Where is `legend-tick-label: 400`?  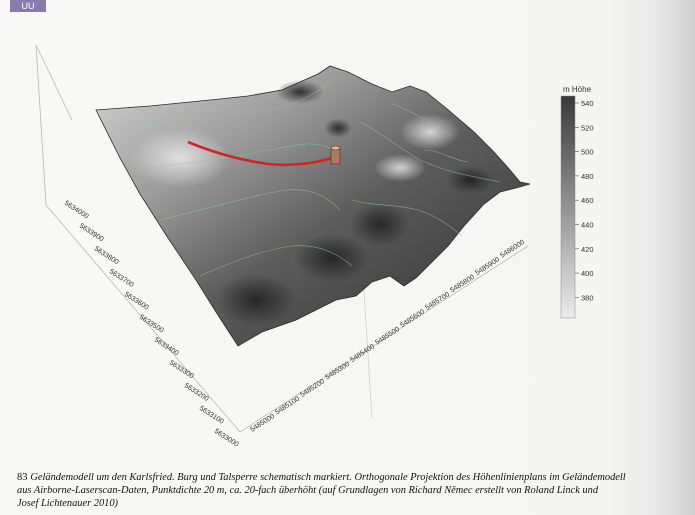 legend-tick-label: 400 is located at coordinates (587, 273).